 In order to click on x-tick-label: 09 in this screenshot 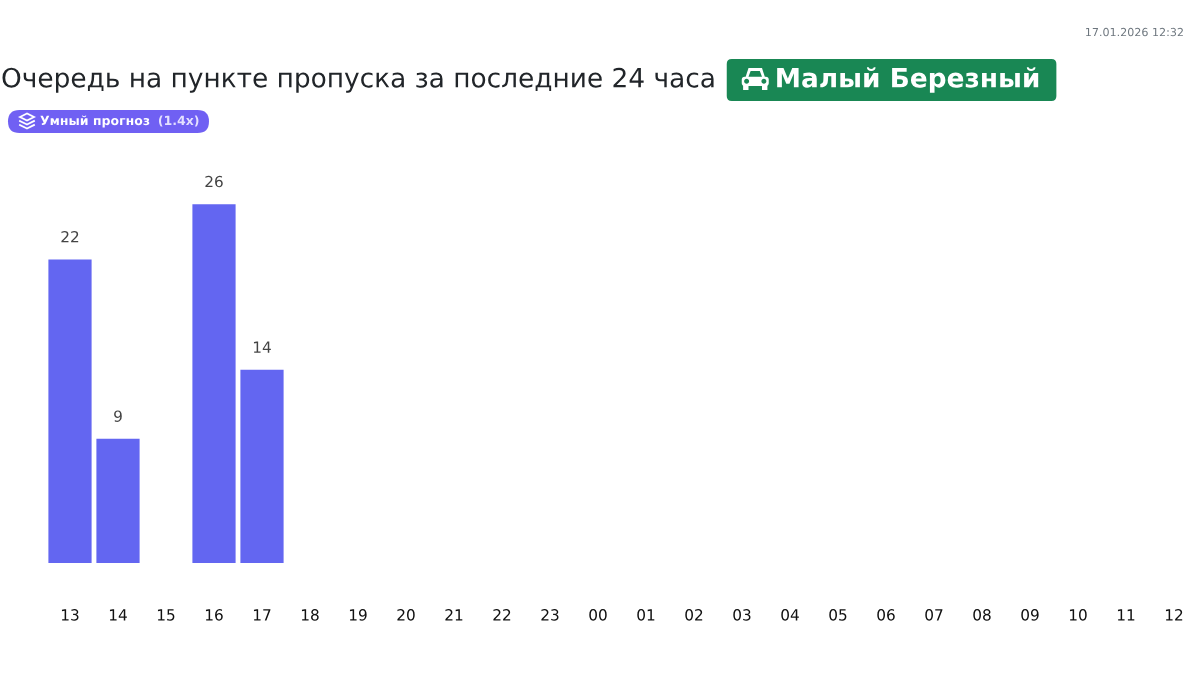, I will do `click(1030, 615)`.